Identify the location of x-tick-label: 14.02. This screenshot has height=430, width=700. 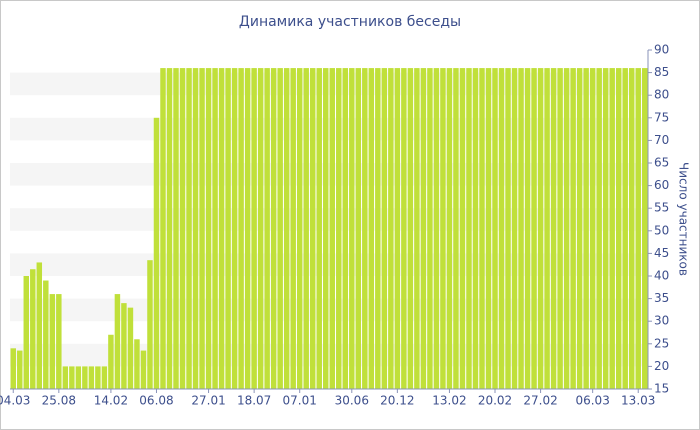
(111, 401).